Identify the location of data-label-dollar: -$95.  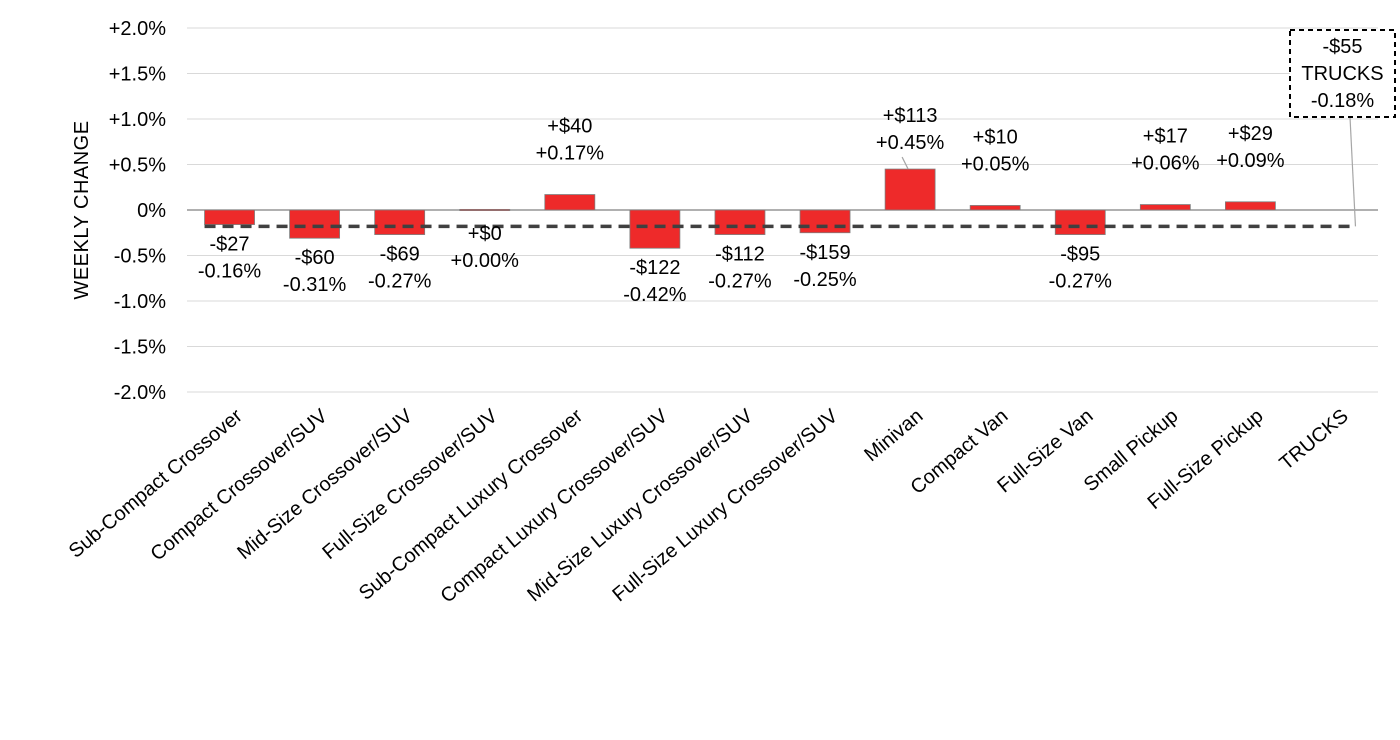
(1080, 255).